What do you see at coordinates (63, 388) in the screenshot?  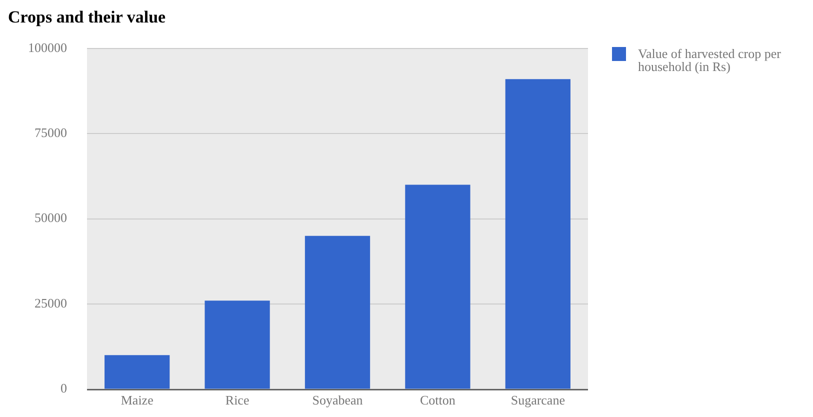 I see `y-tick-label: 0` at bounding box center [63, 388].